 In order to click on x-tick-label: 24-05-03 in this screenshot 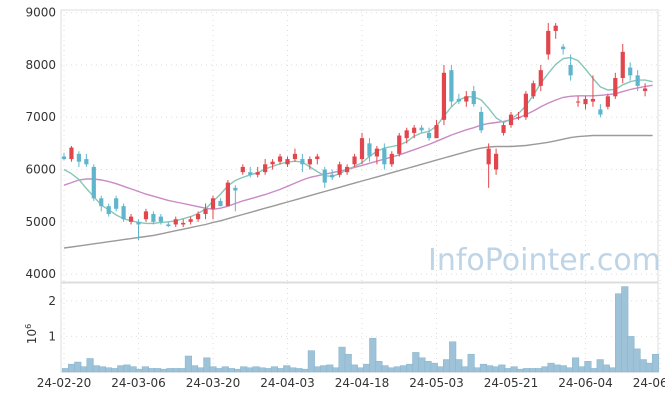, I will do `click(436, 383)`.